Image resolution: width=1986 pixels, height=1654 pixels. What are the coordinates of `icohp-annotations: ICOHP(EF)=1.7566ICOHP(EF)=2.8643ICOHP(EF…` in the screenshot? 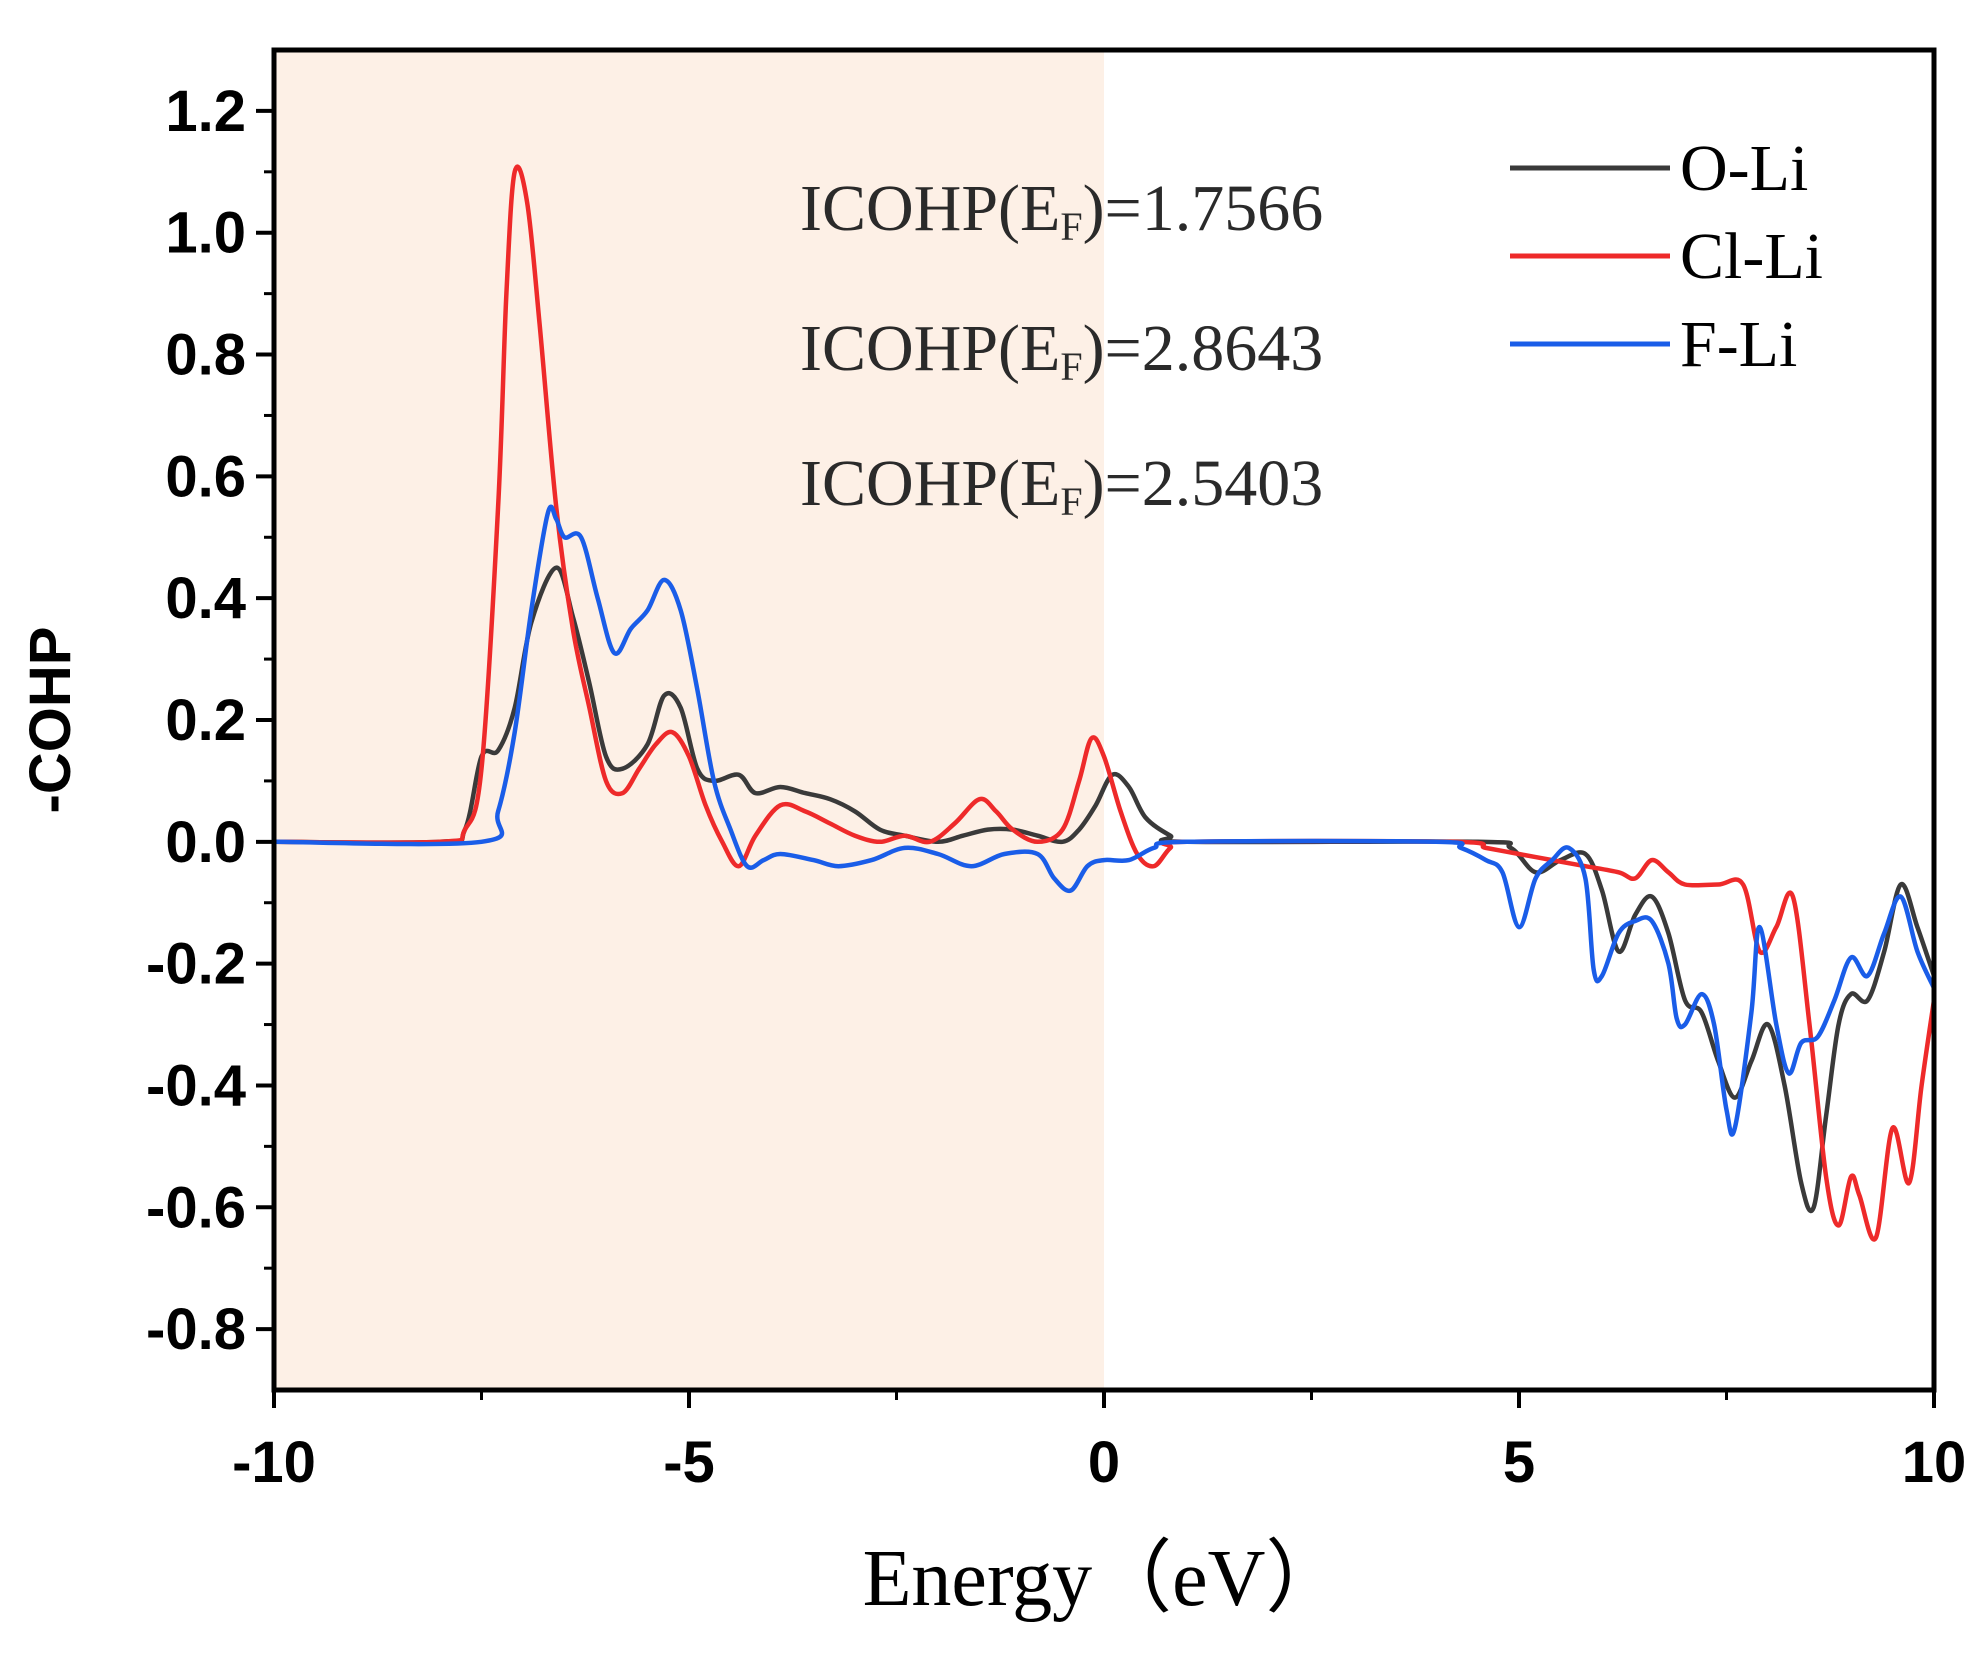 It's located at (1061, 348).